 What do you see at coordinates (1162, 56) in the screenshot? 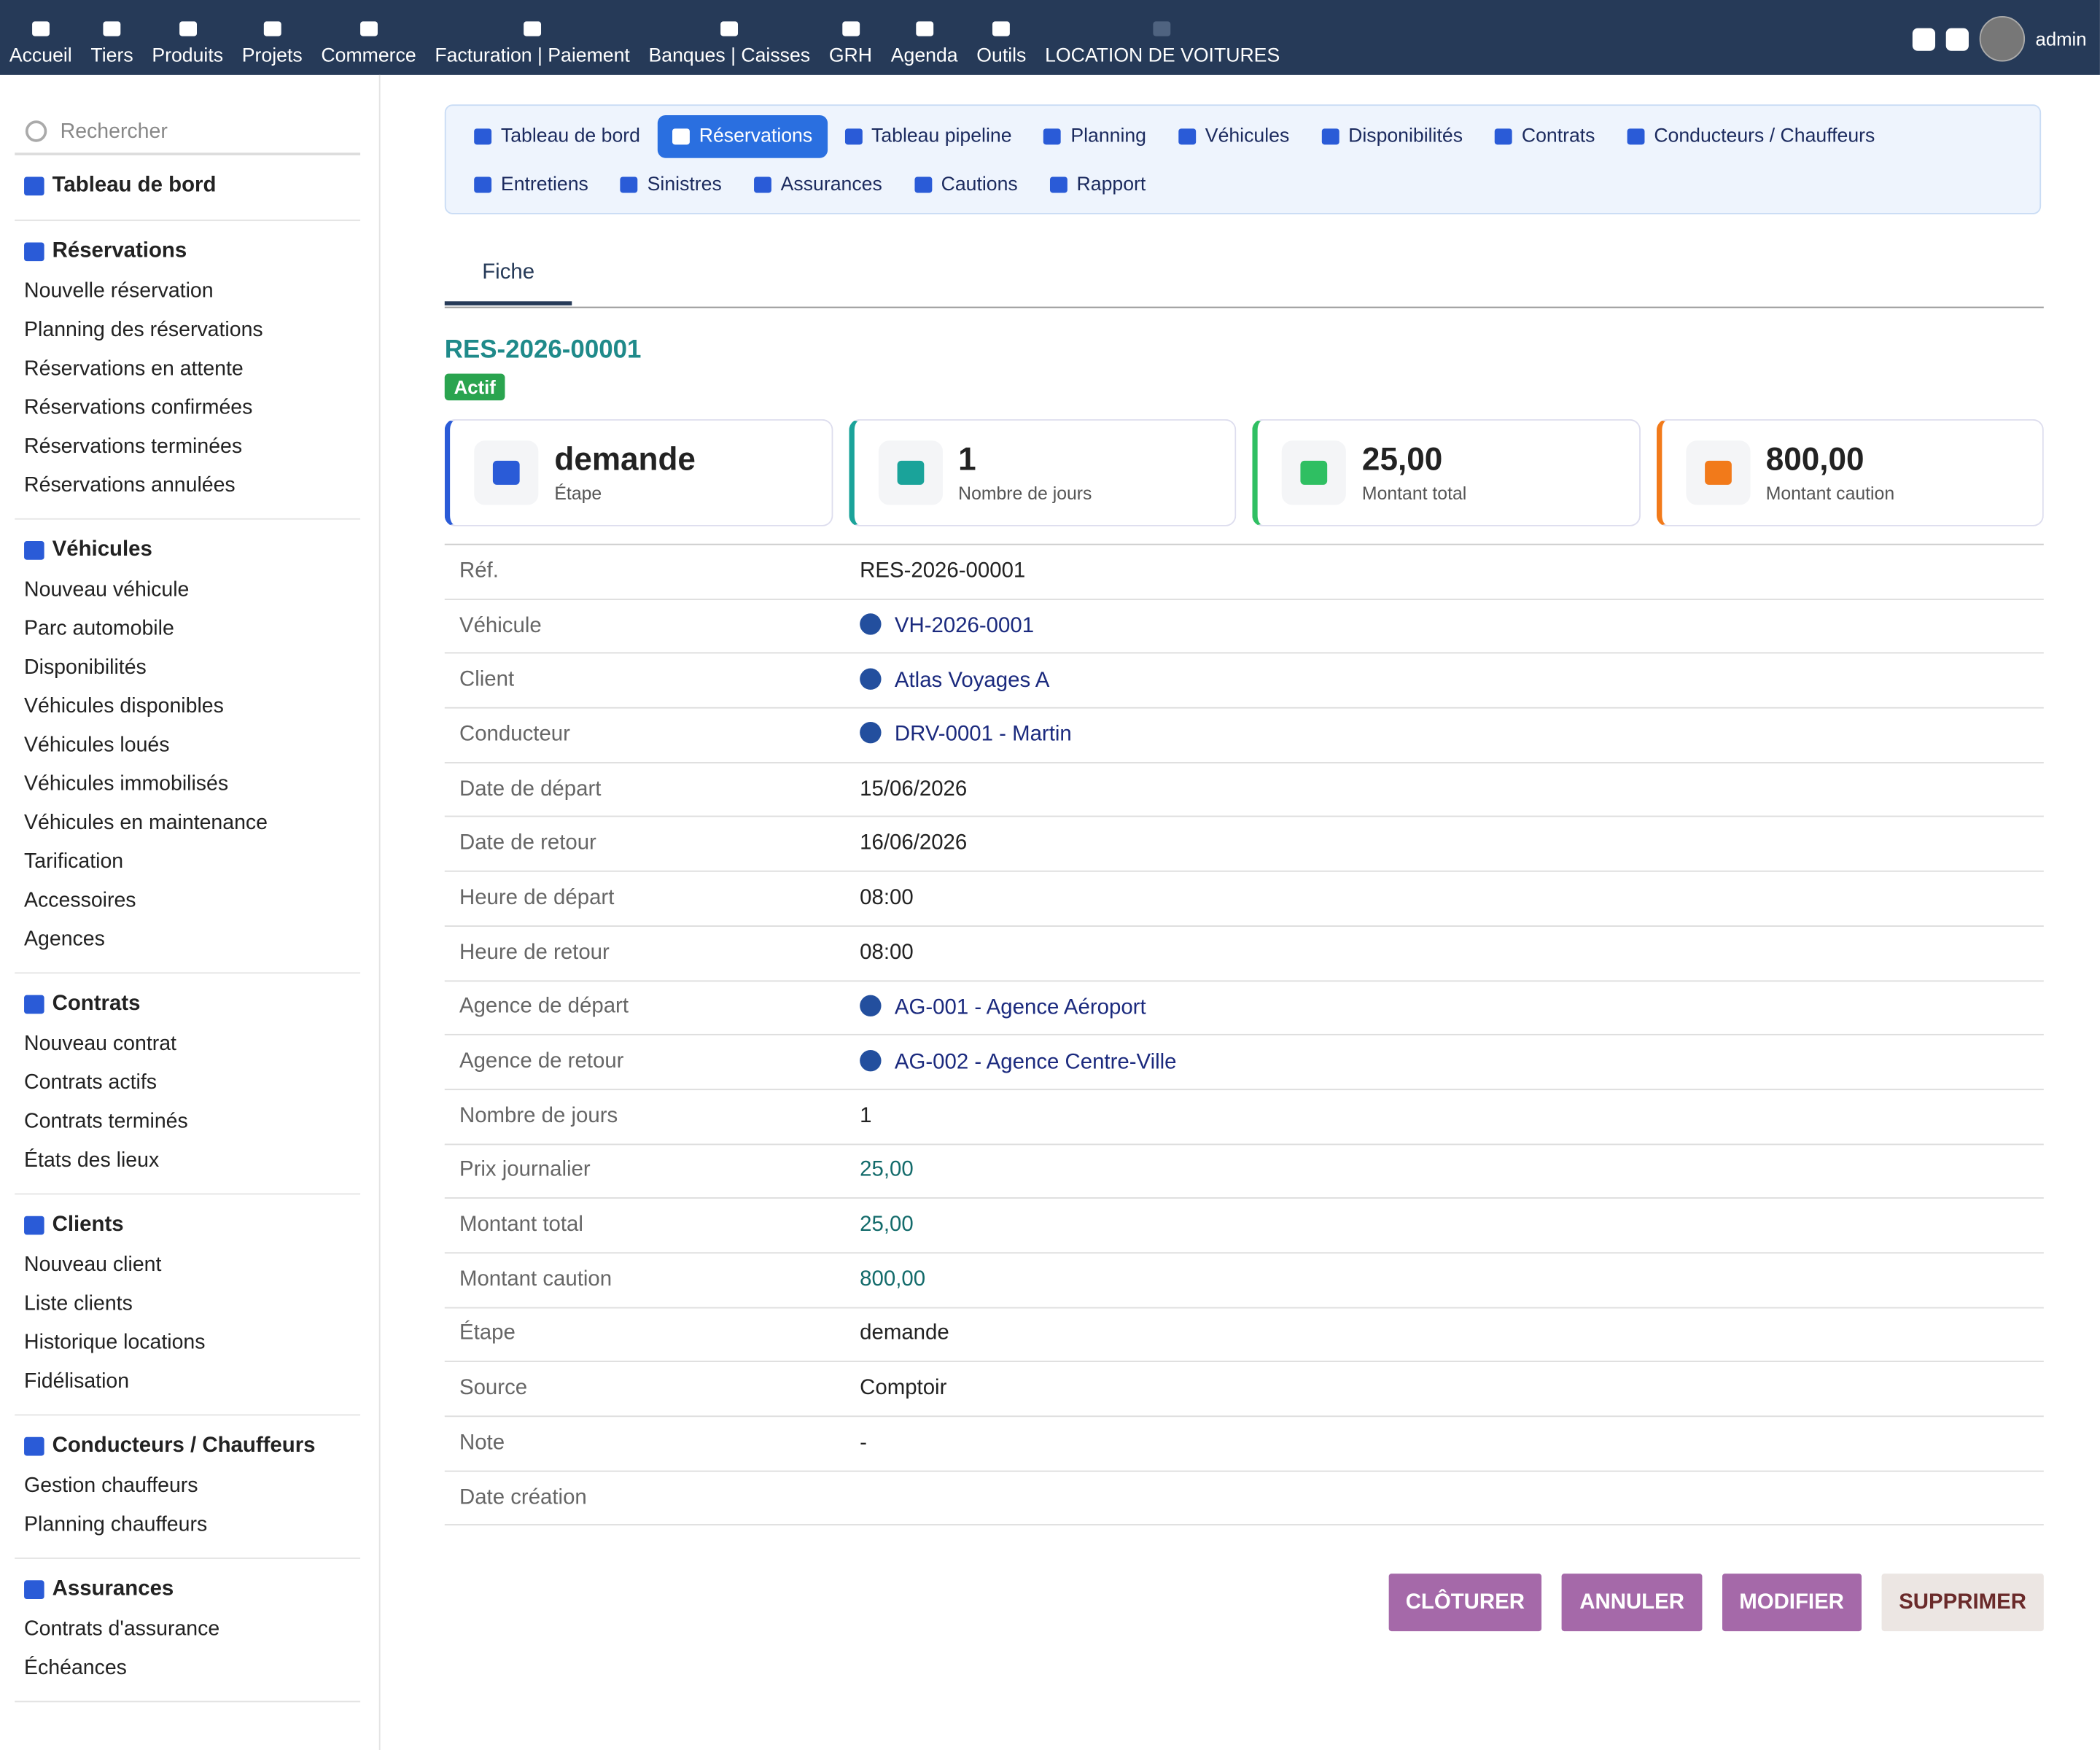
I see `top-nav-label: LOCATION DE VOITURES` at bounding box center [1162, 56].